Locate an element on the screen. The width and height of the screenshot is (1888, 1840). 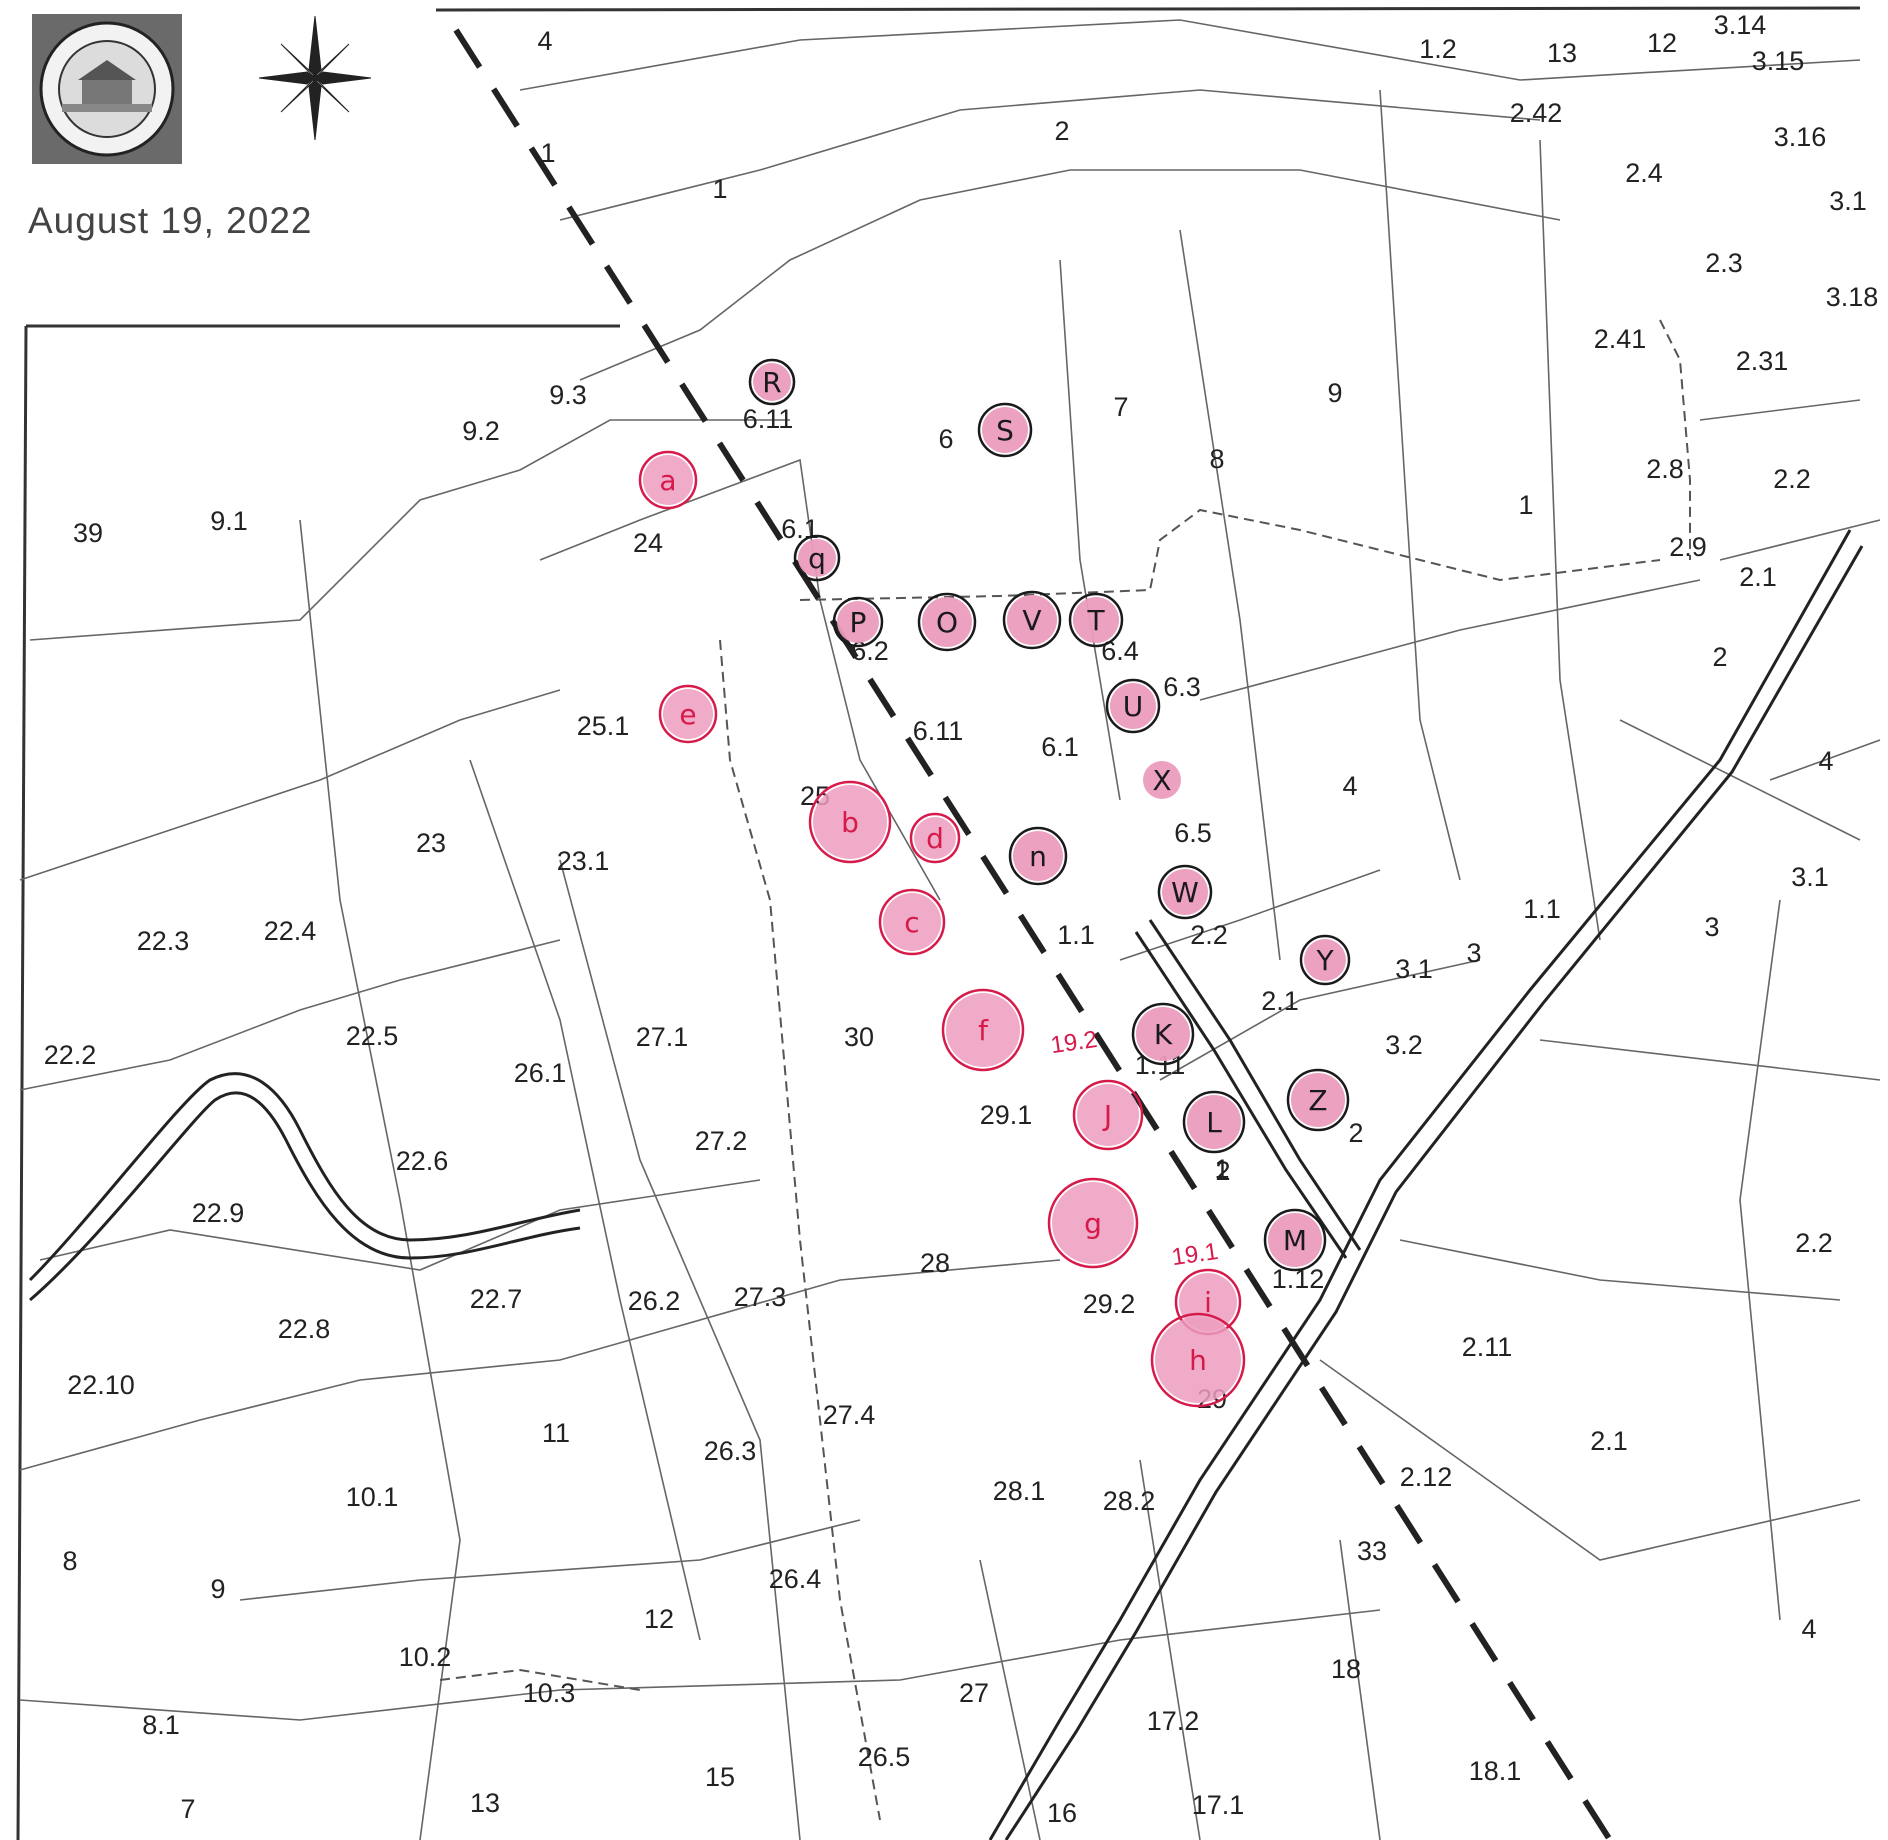
parcel-label: 27.3 is located at coordinates (760, 1297).